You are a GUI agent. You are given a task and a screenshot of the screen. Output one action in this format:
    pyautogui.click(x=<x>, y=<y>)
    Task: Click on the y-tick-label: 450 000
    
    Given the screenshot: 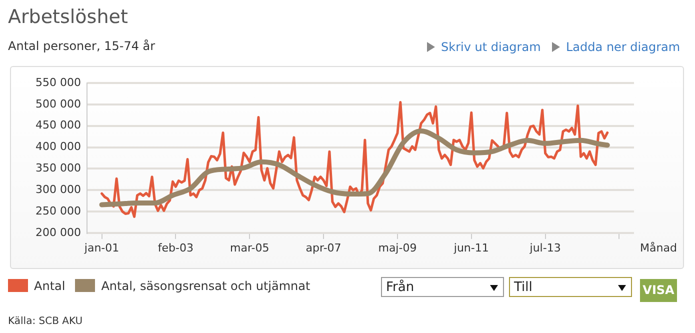 What is the action you would take?
    pyautogui.click(x=58, y=125)
    